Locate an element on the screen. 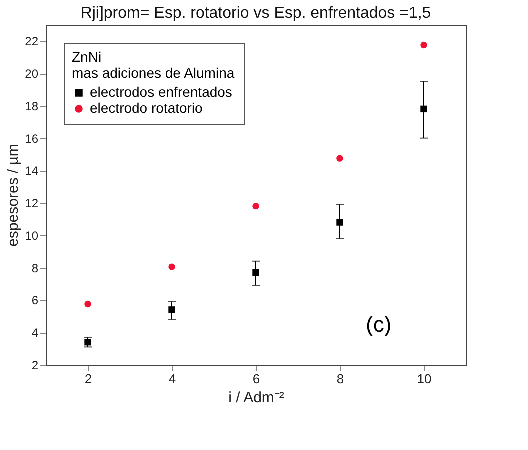 The width and height of the screenshot is (528, 450). x-tick-label: 8 is located at coordinates (340, 379).